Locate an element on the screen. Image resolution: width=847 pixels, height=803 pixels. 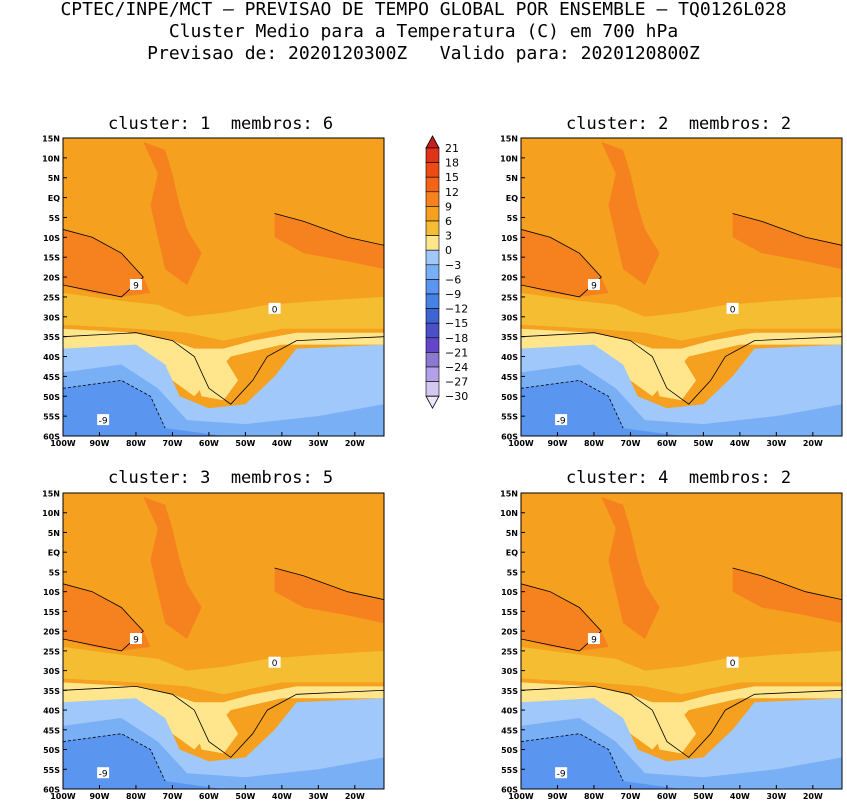
colorbar-label: −24 is located at coordinates (456, 367).